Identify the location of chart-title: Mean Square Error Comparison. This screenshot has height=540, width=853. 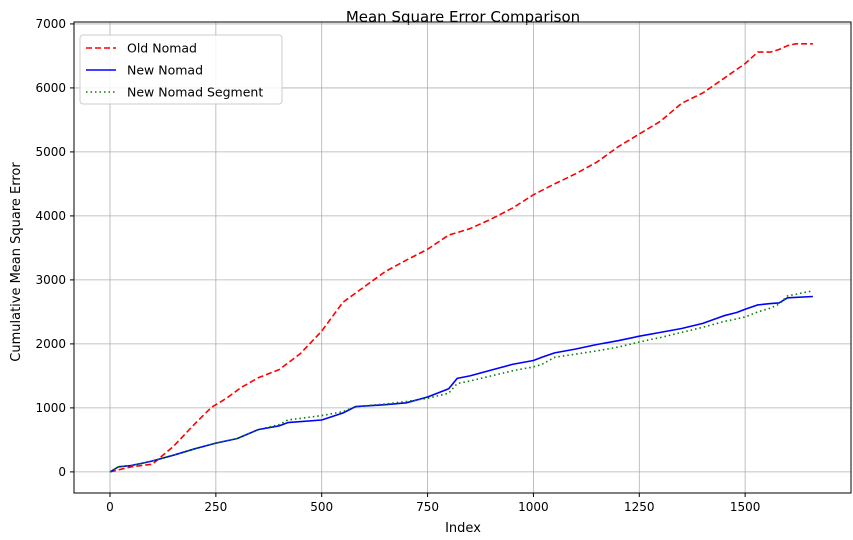
(463, 17).